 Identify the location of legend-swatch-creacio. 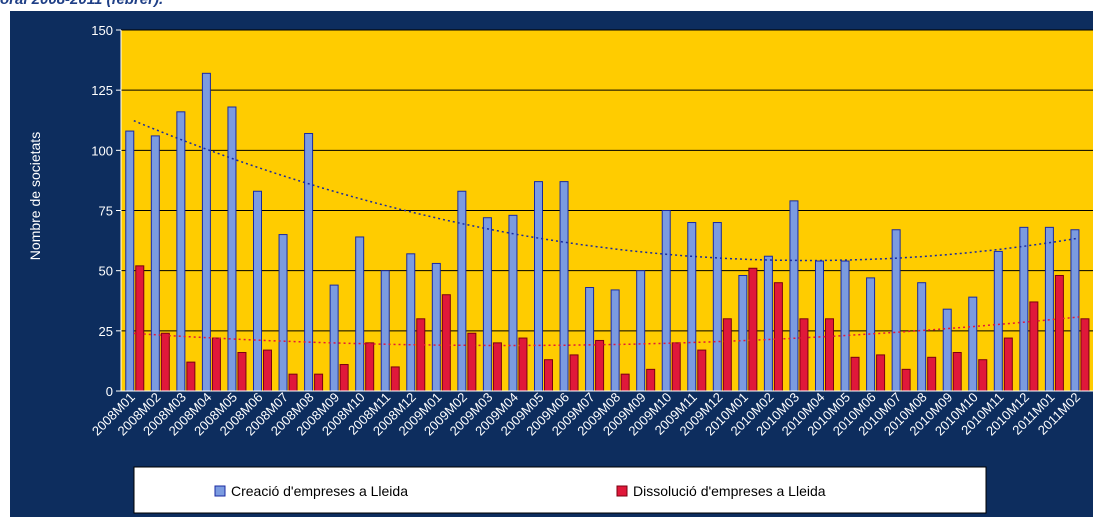
(220, 491).